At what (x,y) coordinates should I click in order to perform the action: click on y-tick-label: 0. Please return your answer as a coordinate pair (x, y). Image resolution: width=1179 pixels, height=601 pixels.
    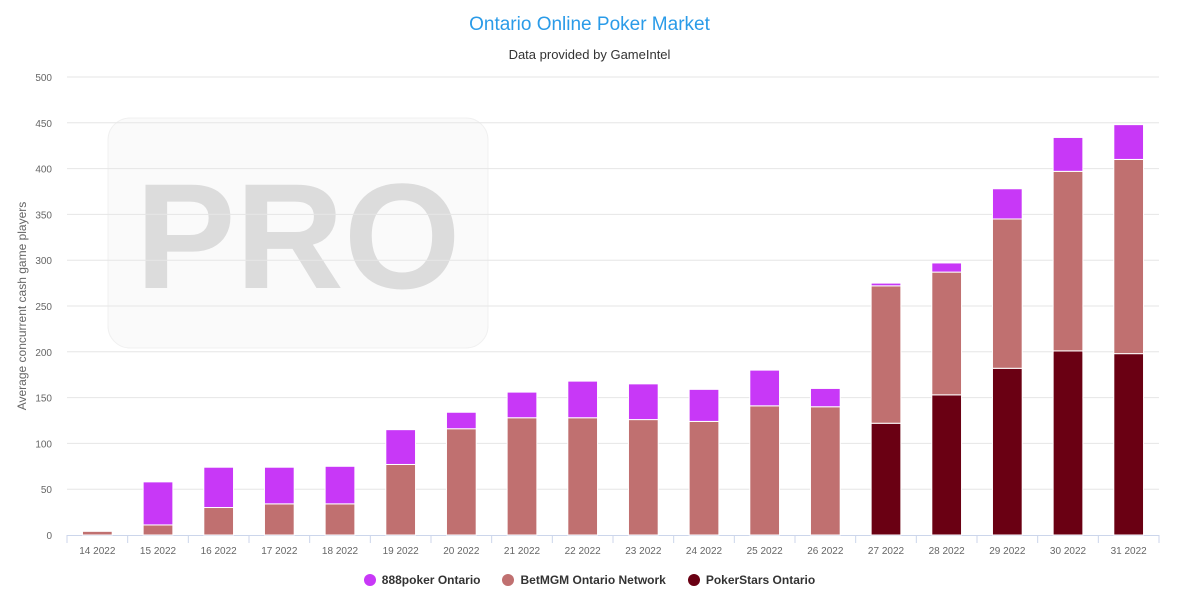
    Looking at the image, I should click on (49, 536).